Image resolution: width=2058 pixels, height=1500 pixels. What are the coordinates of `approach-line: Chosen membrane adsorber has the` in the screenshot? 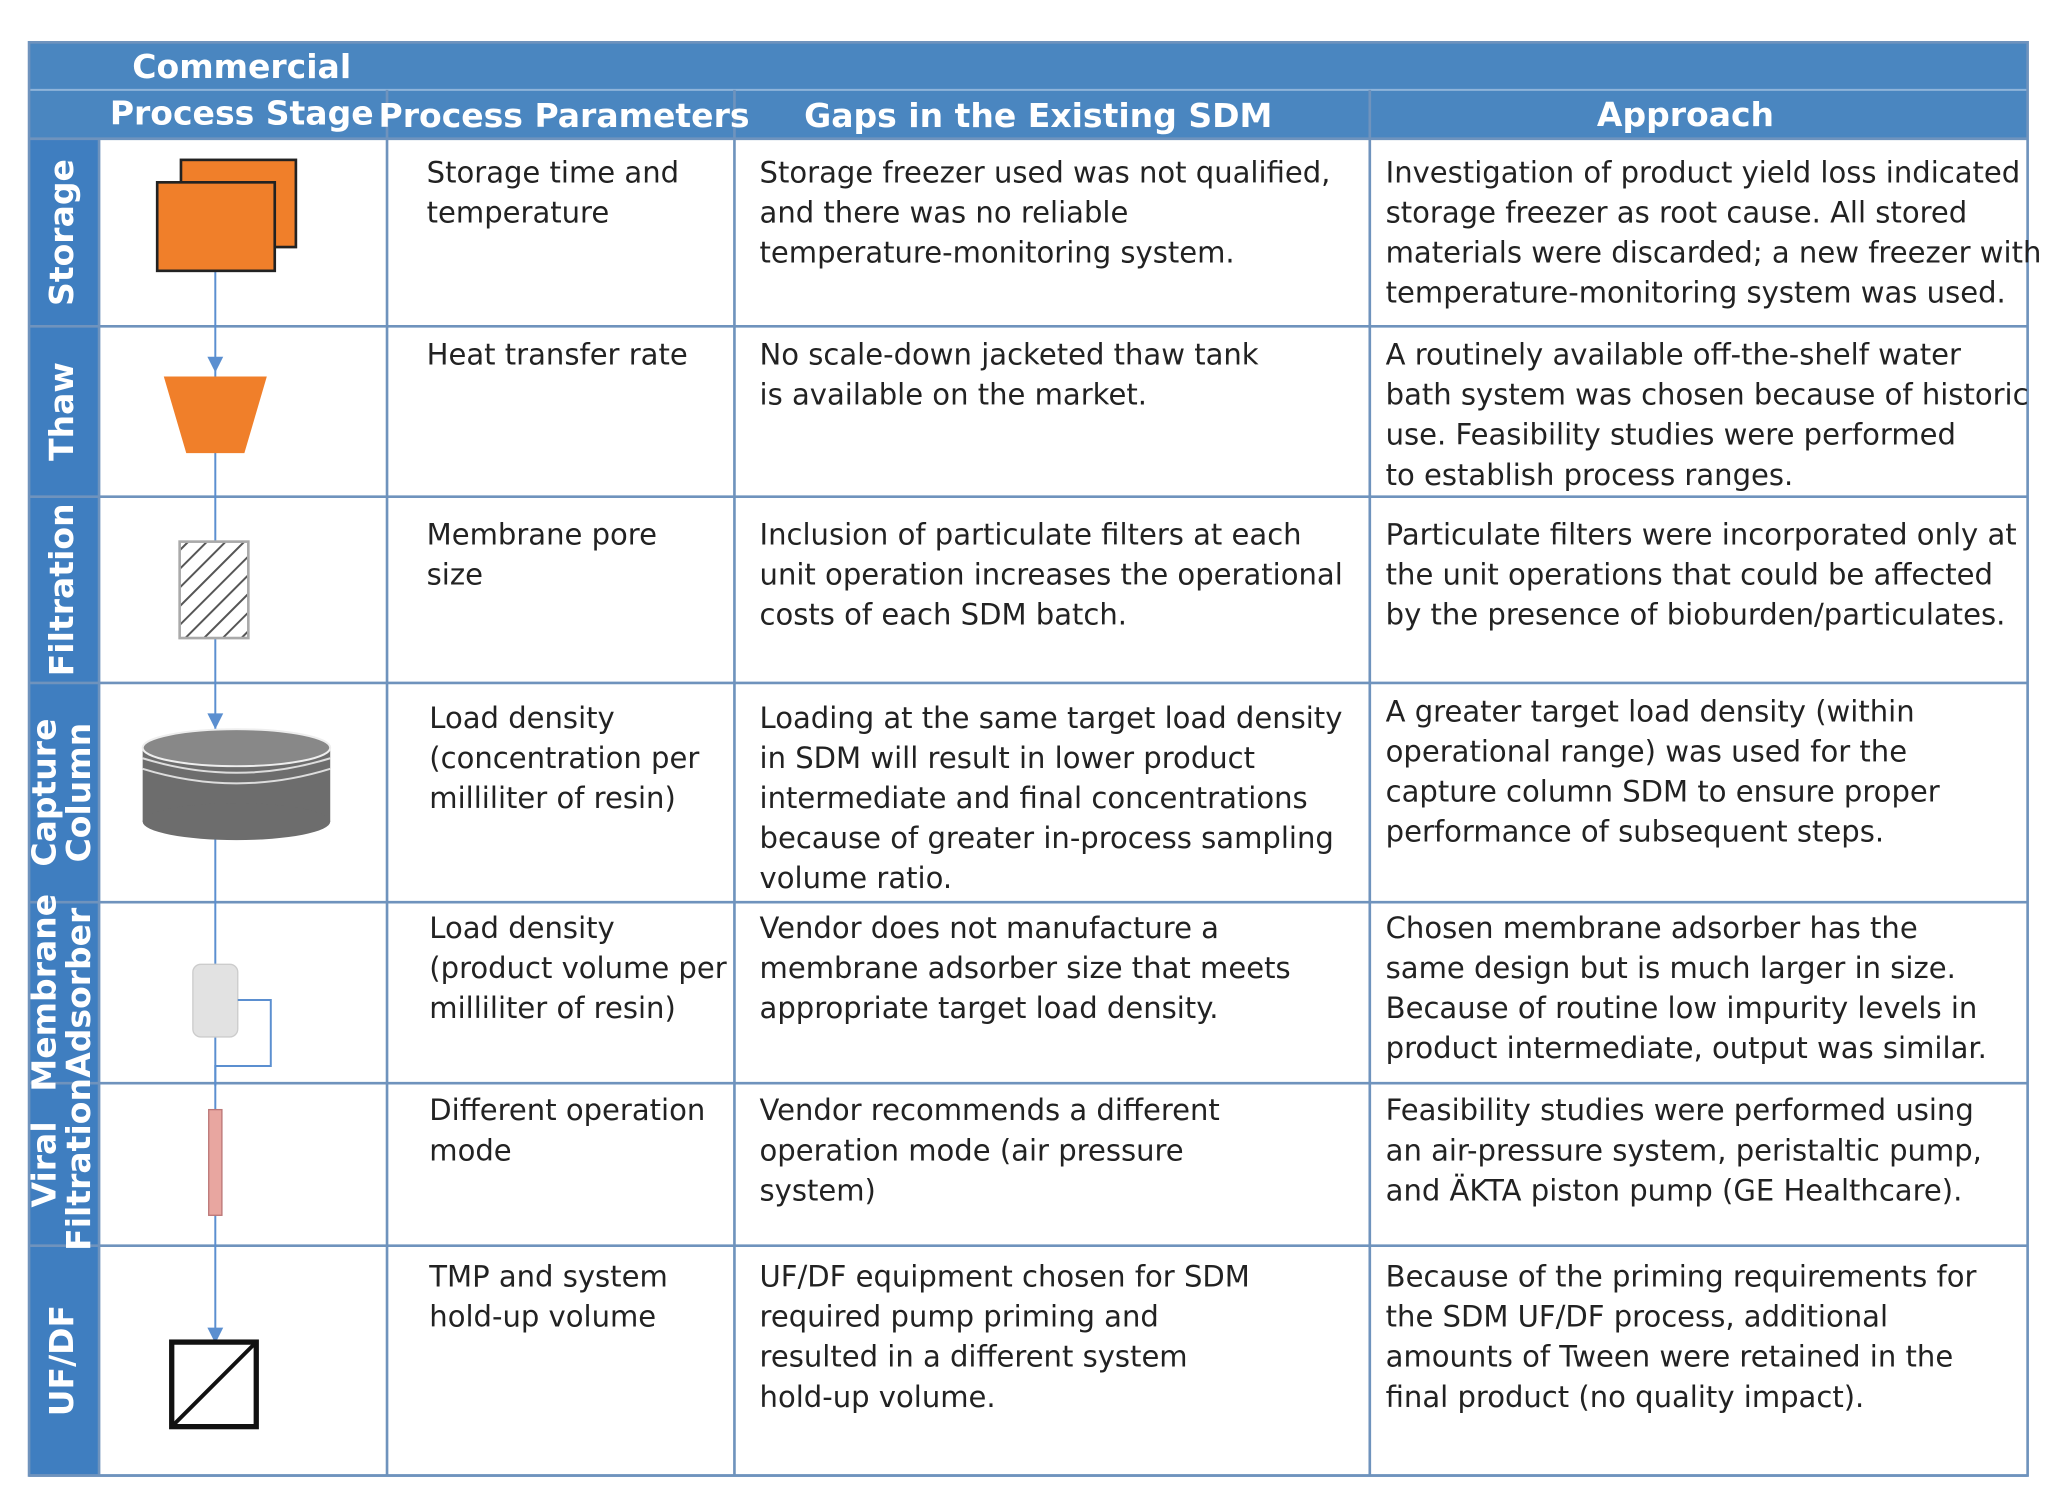 It's located at (1652, 928).